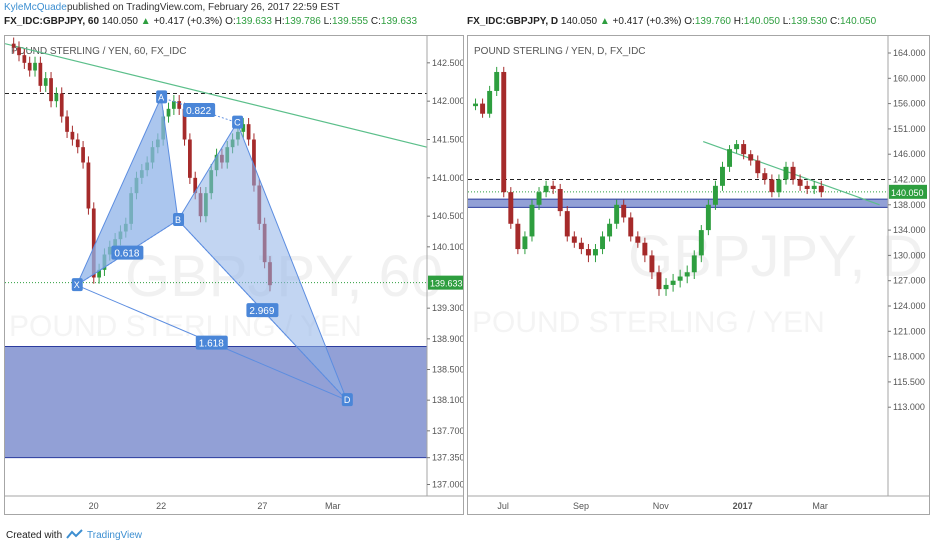  I want to click on right-change: +0.417 (+0.3%), so click(647, 21).